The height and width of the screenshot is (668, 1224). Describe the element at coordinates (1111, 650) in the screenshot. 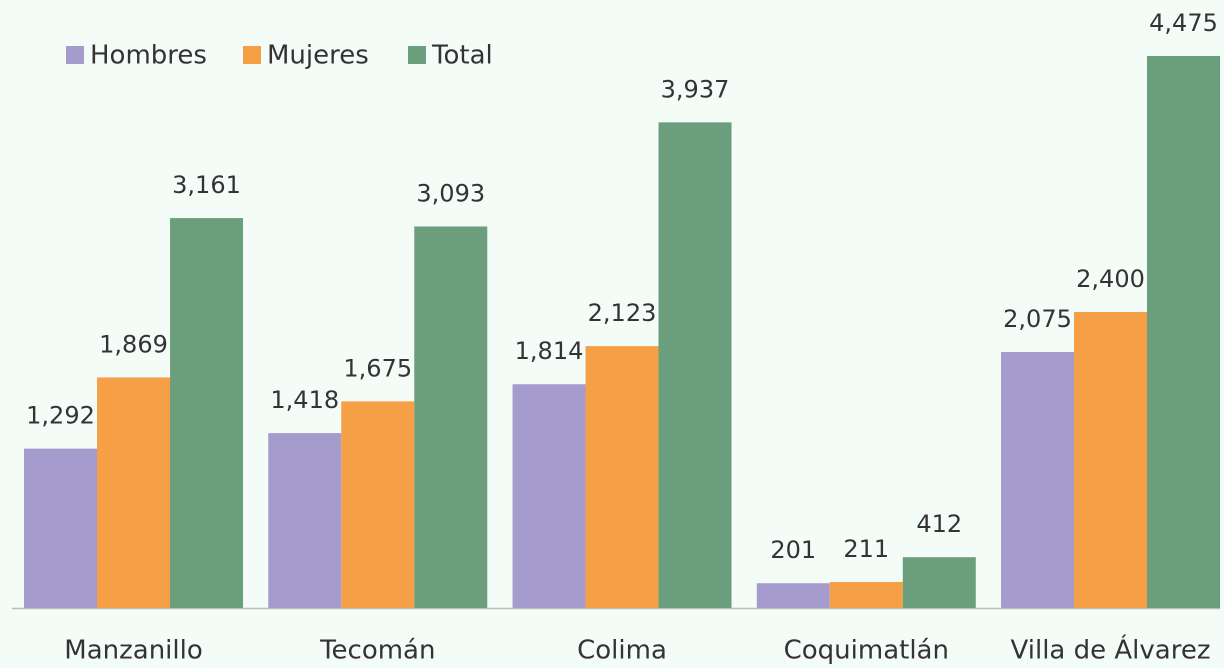

I see `x-tick-label: Villa de Álvarez` at that location.